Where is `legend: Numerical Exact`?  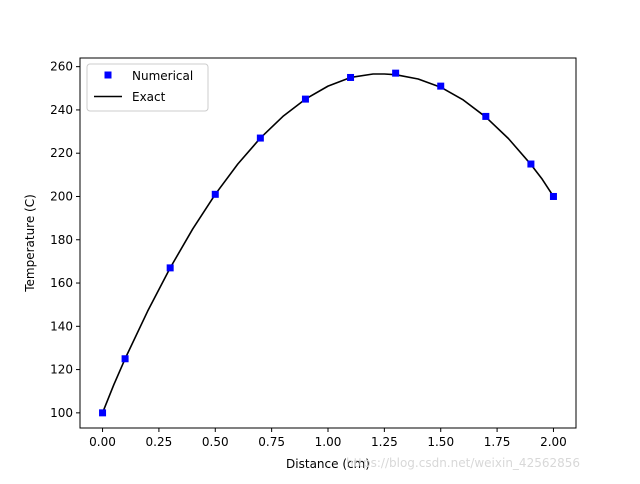 legend: Numerical Exact is located at coordinates (147, 87).